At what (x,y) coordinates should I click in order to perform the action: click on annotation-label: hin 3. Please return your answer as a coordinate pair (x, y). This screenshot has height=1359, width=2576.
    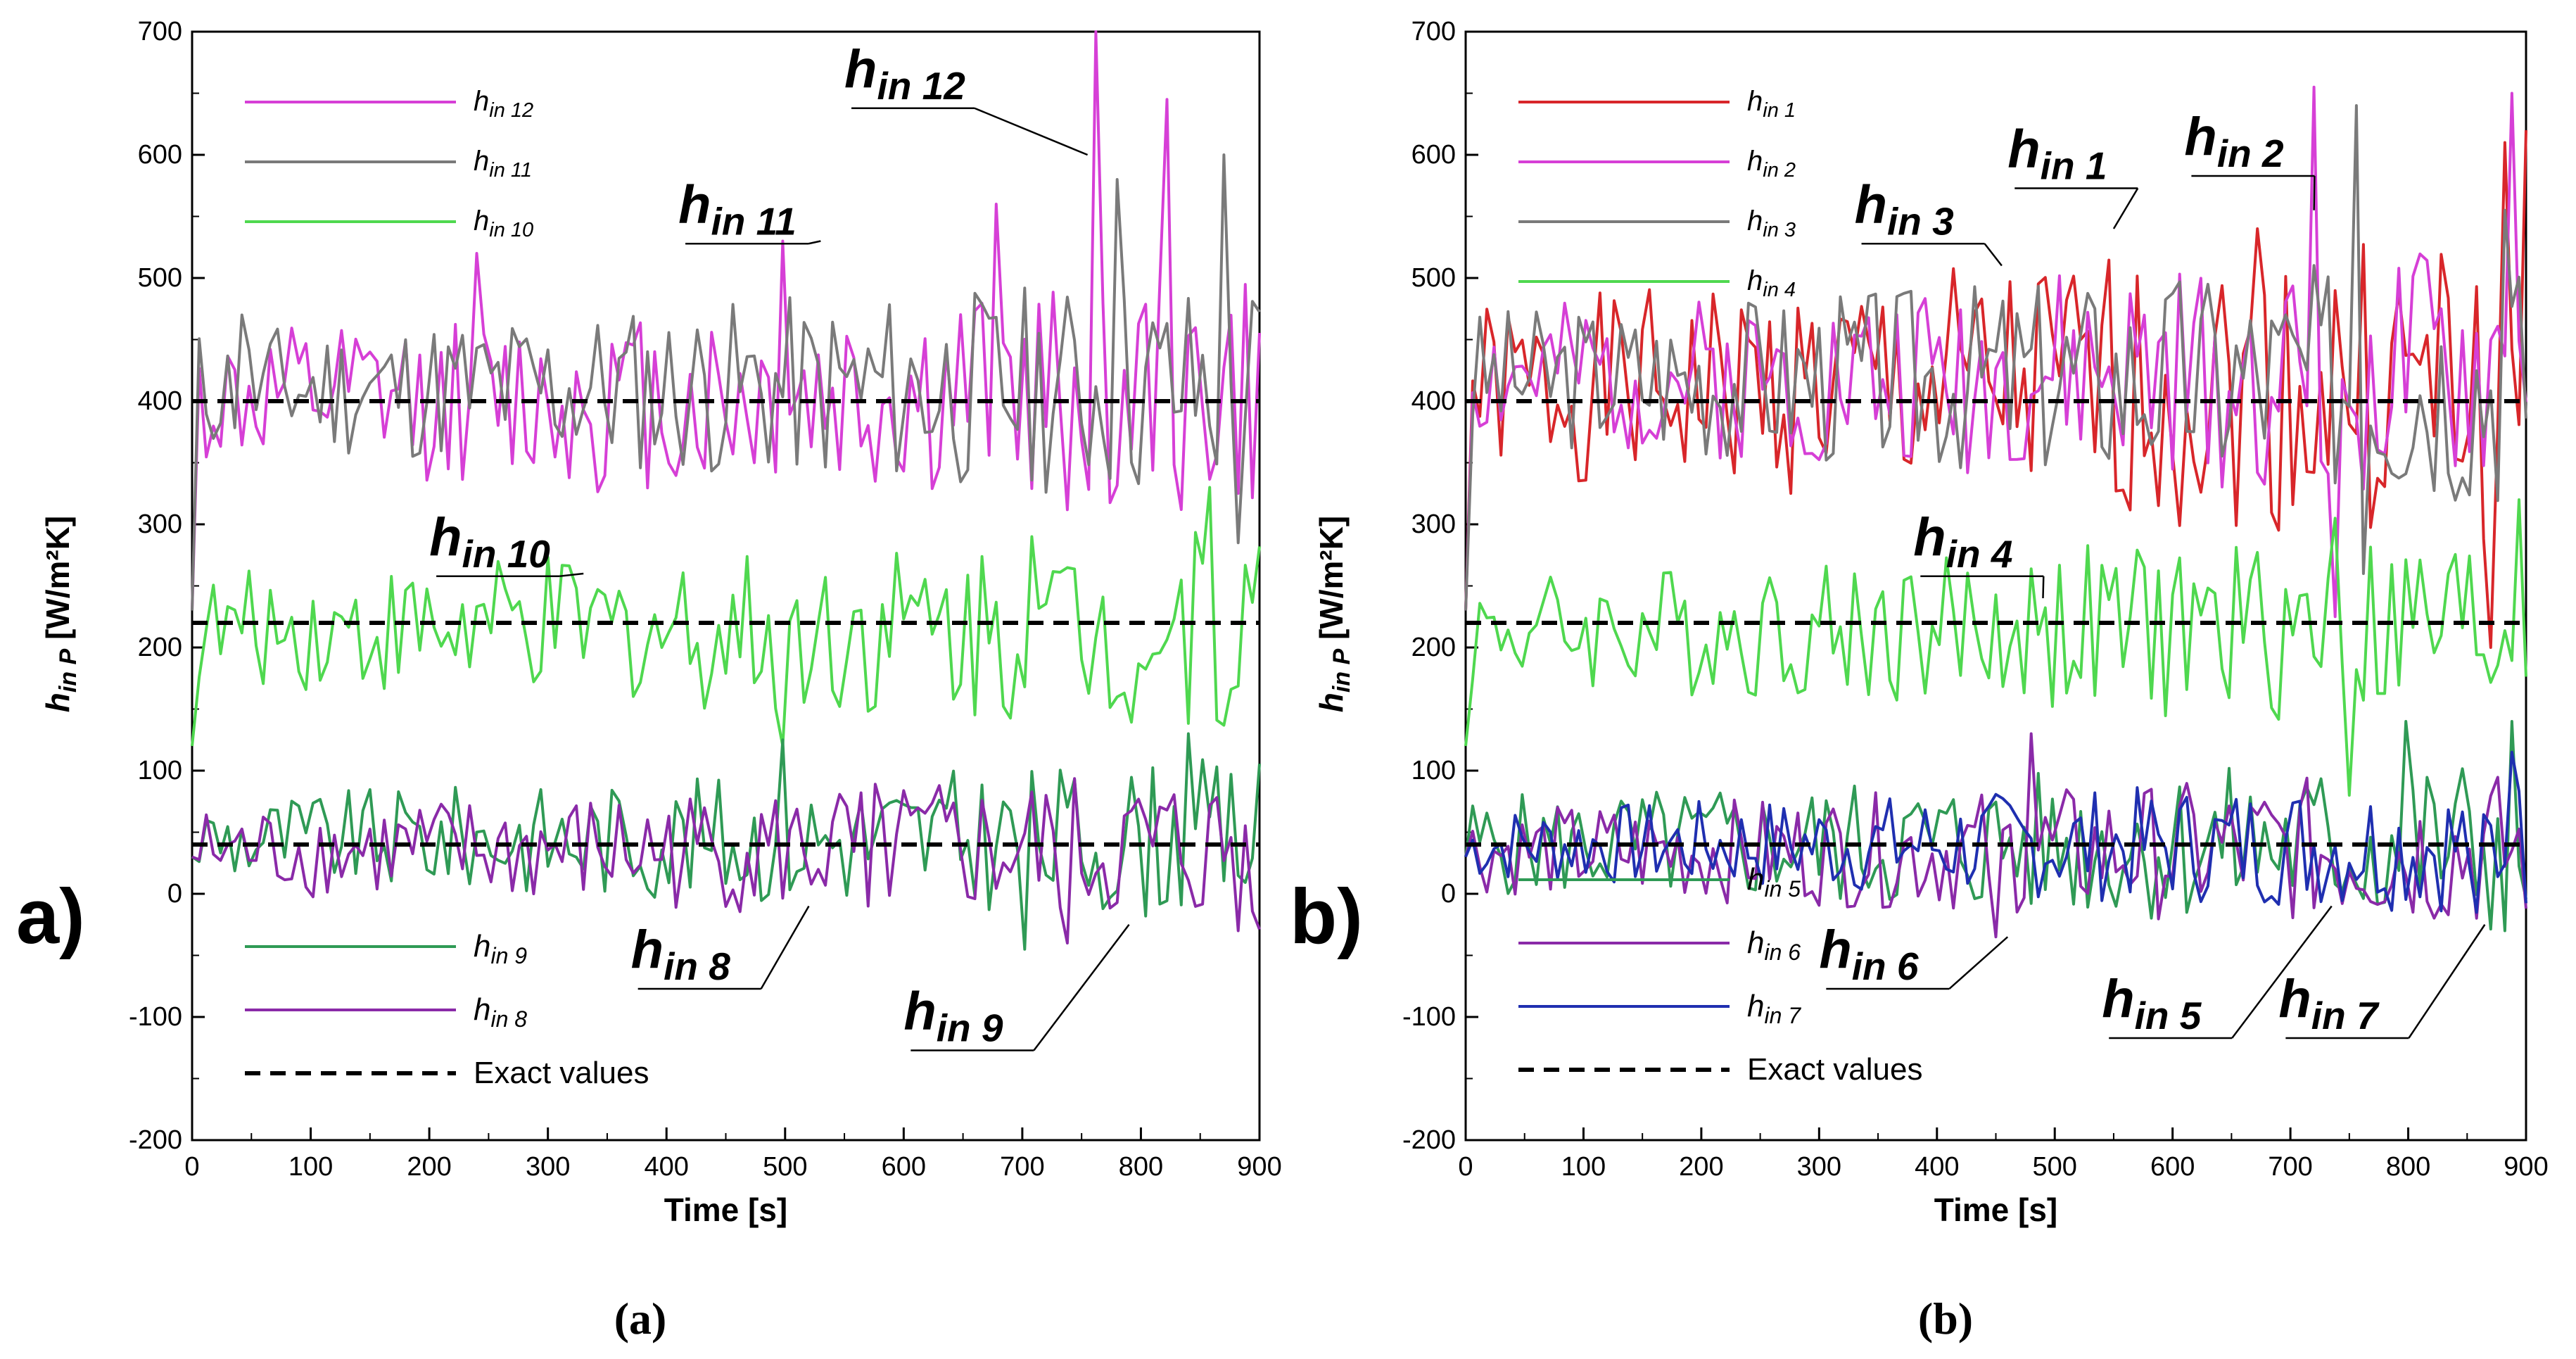
    Looking at the image, I should click on (1904, 209).